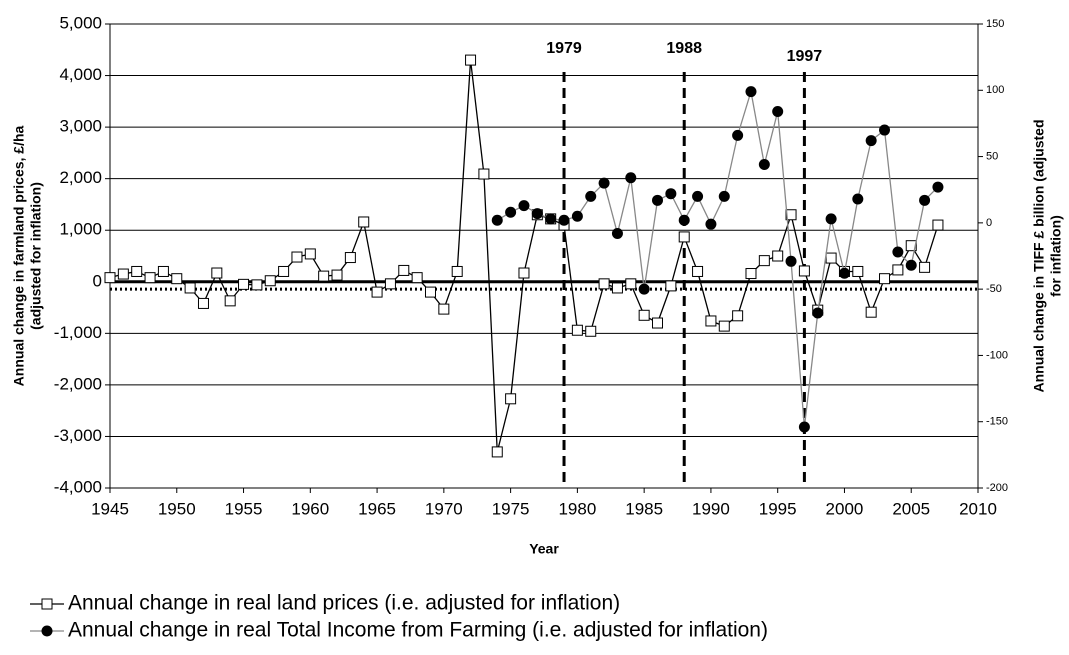  Describe the element at coordinates (80, 177) in the screenshot. I see `y-tick-label: 2,000` at that location.